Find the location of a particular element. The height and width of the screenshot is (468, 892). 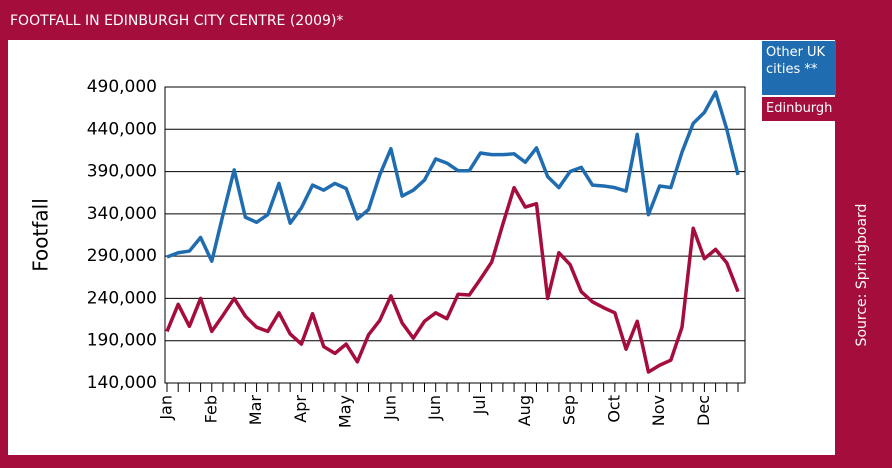

y-axis-label: Footfall is located at coordinates (41, 235).